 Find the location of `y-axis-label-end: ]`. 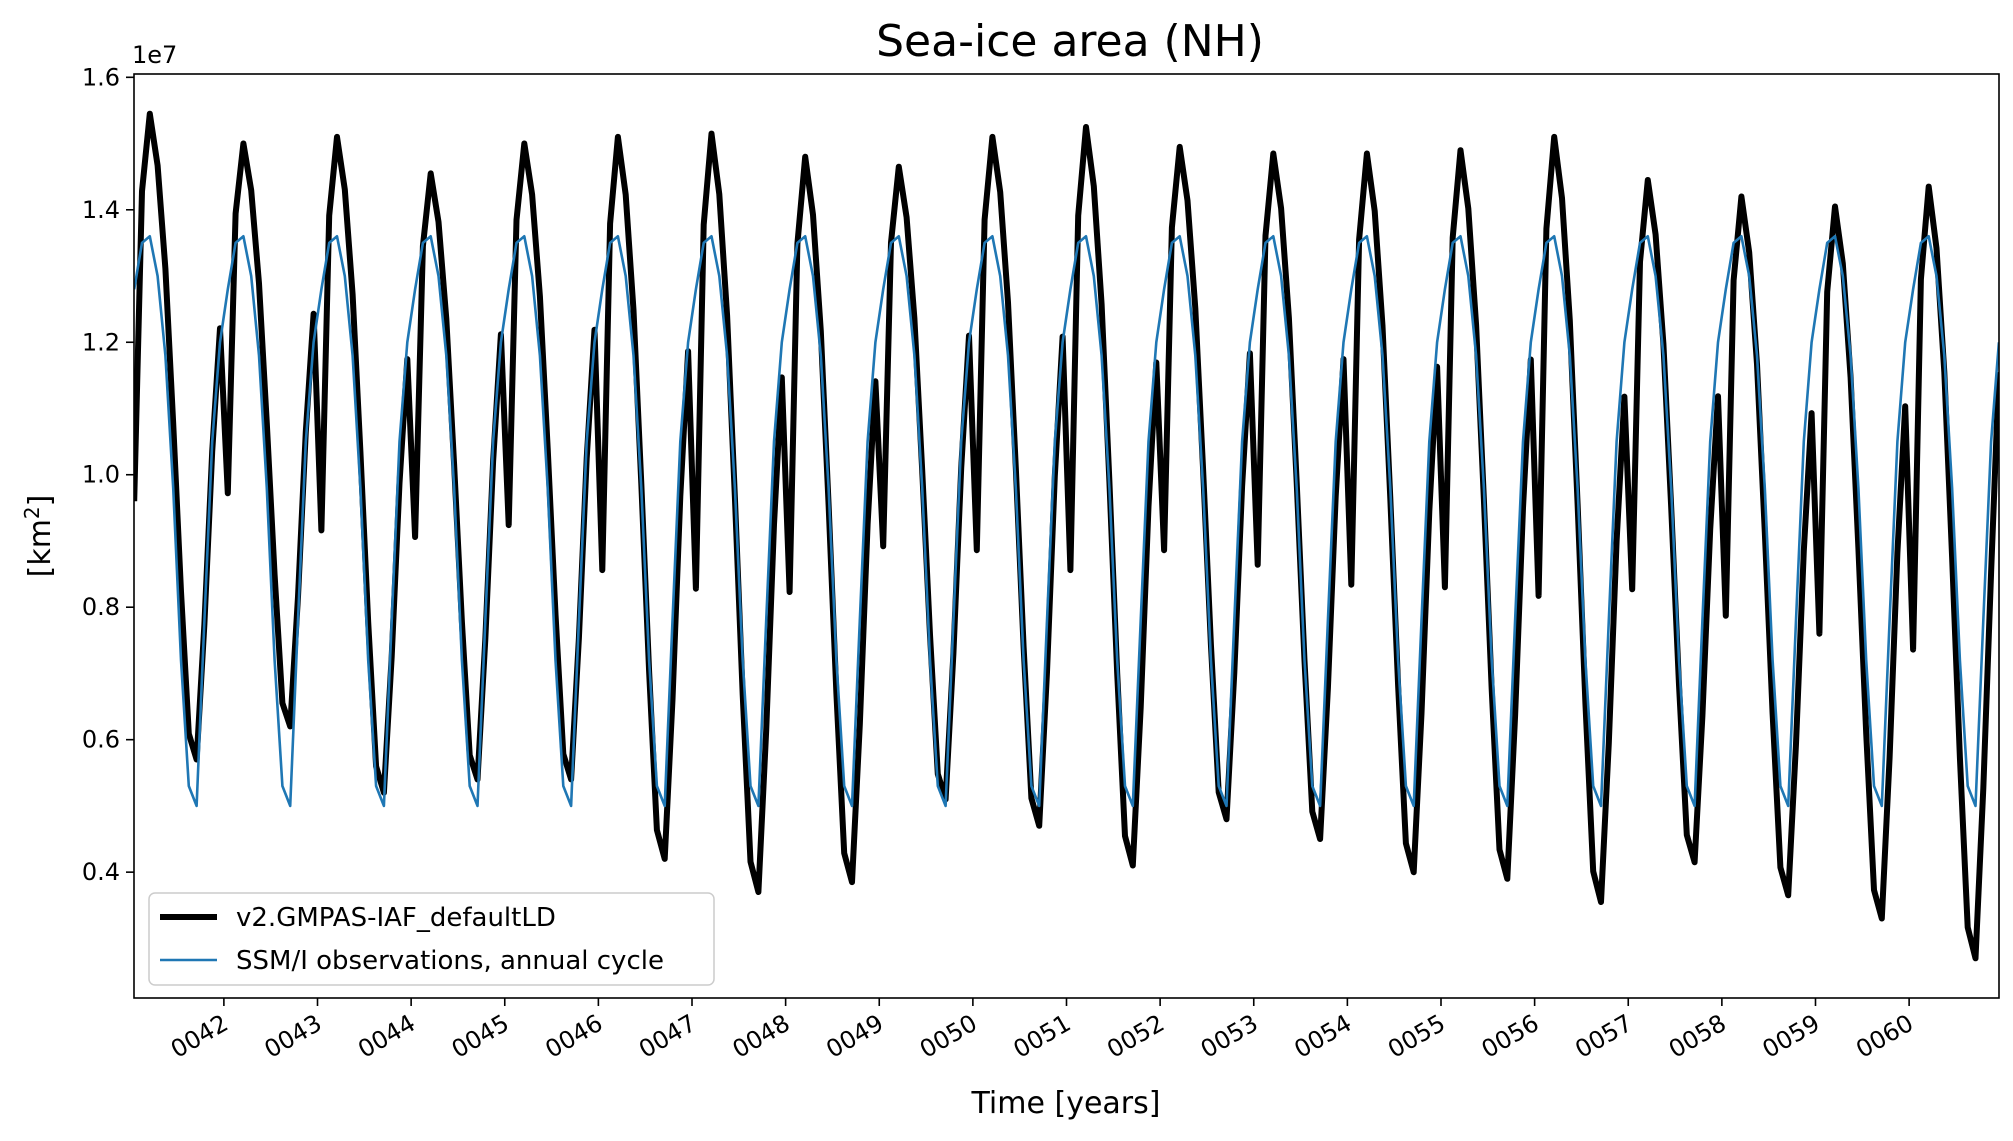

y-axis-label-end: ] is located at coordinates (40, 501).